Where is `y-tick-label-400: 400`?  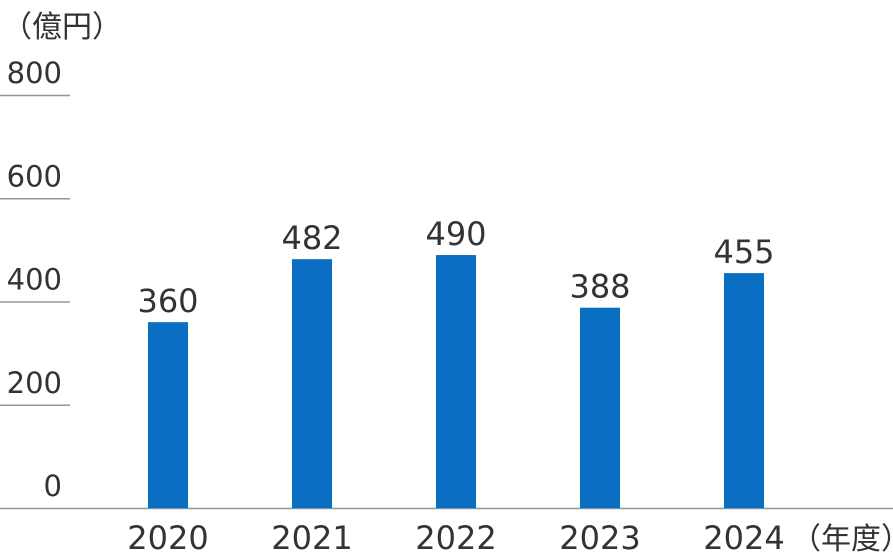
y-tick-label-400: 400 is located at coordinates (34, 280).